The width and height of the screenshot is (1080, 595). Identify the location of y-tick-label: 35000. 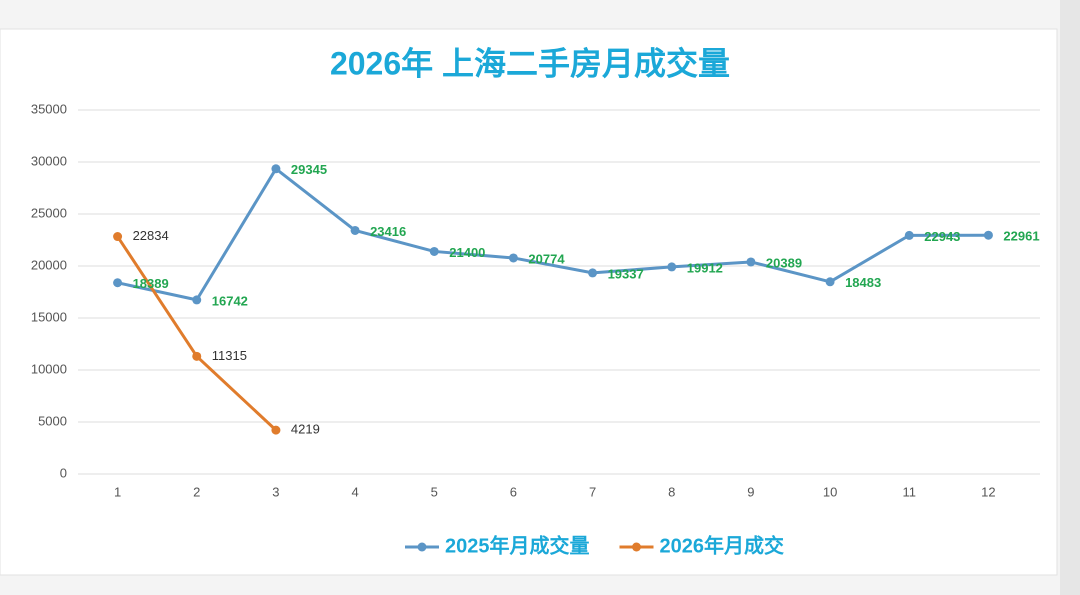
(49, 108).